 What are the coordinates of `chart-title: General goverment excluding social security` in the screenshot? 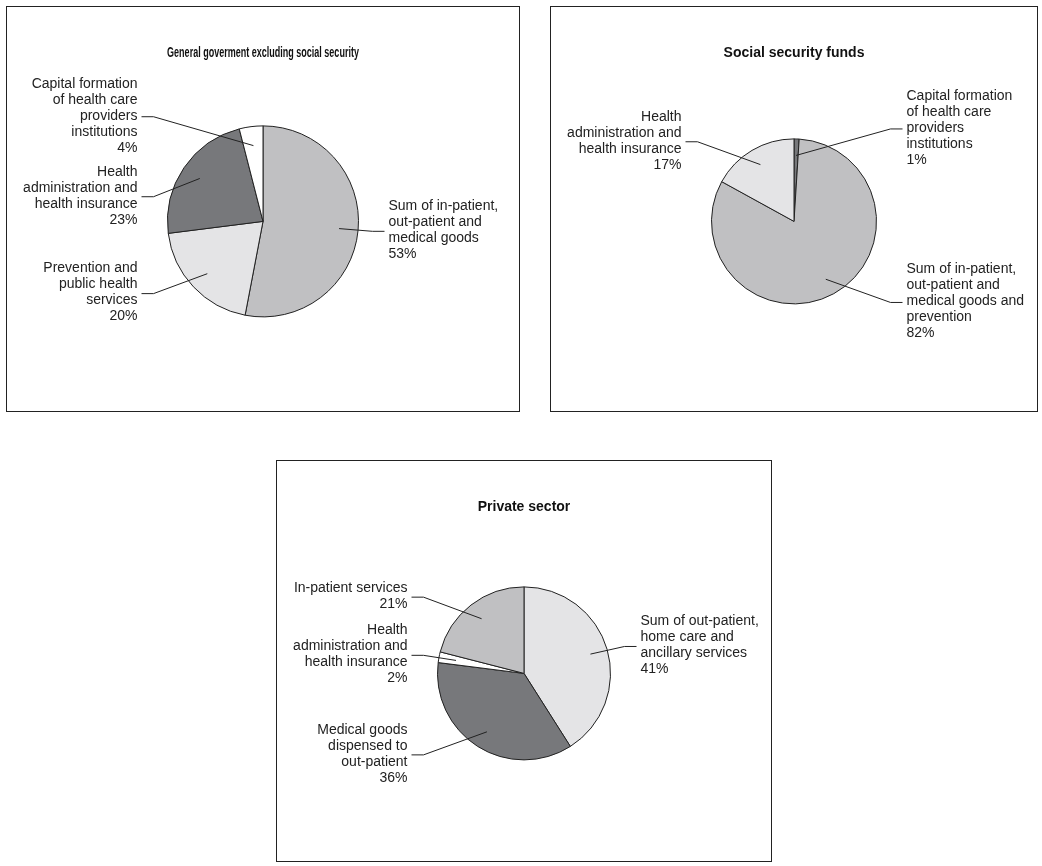 It's located at (263, 52).